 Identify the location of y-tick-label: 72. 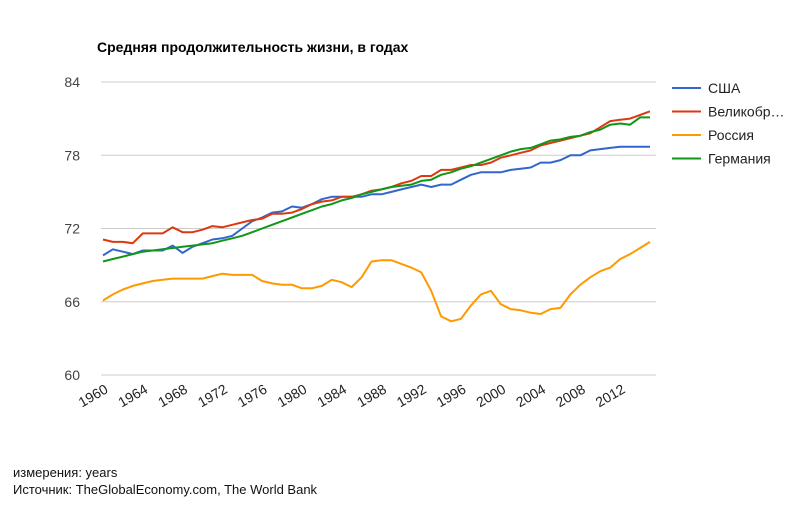
(72, 229).